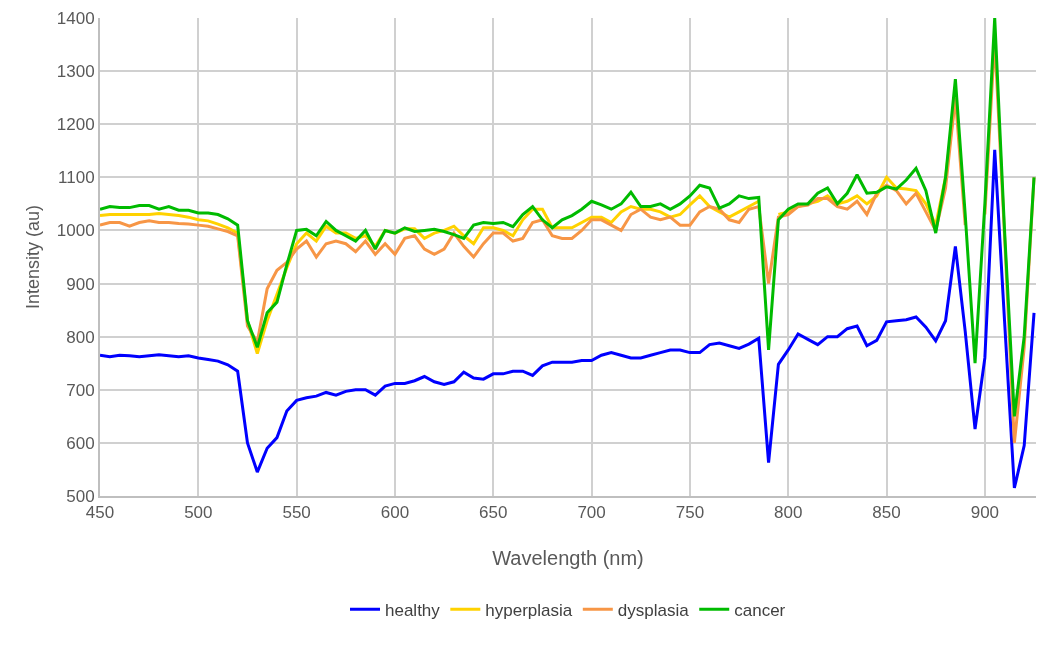  I want to click on legend-label: healthy, so click(413, 610).